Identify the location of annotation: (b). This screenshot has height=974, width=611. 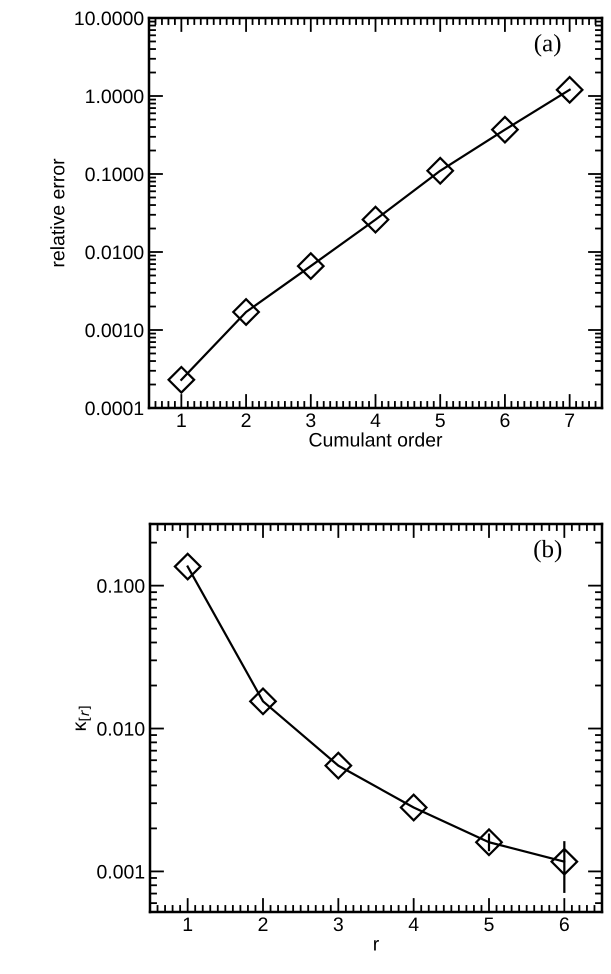
(548, 551).